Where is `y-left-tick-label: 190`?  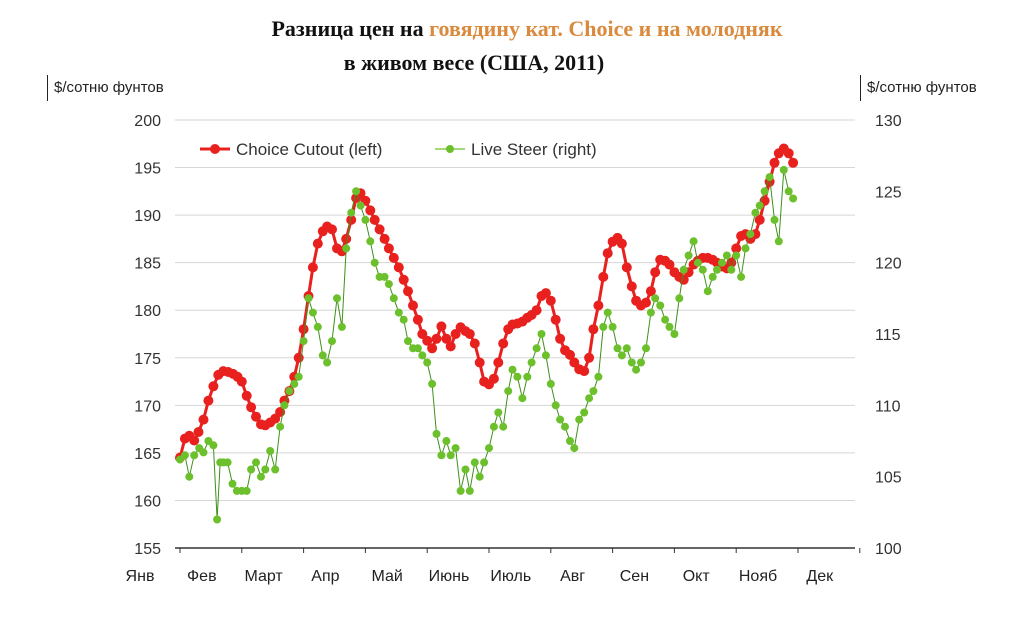
y-left-tick-label: 190 is located at coordinates (147, 216).